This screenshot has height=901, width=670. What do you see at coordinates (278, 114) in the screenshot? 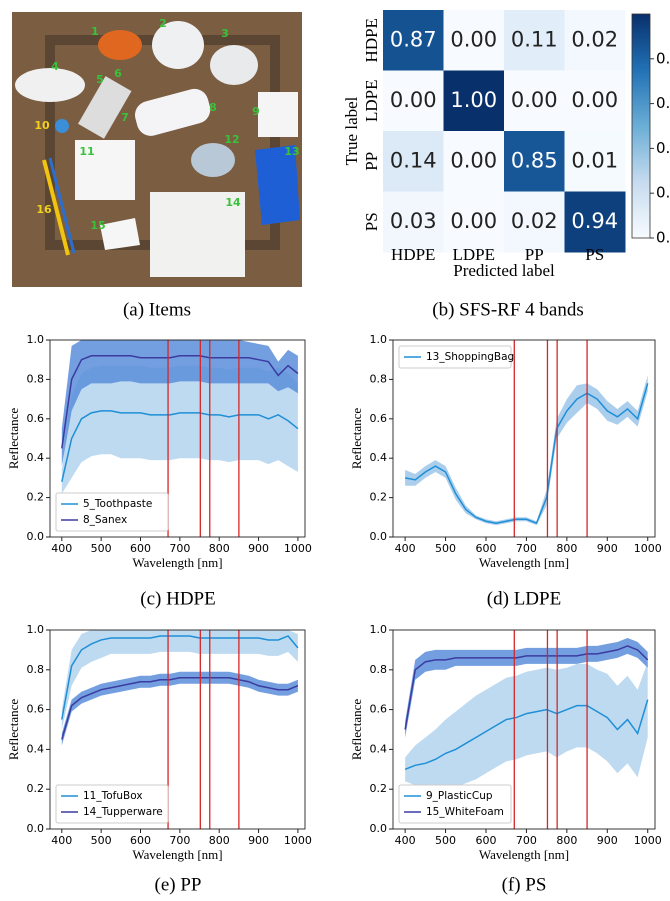
I see `plastic-cup` at bounding box center [278, 114].